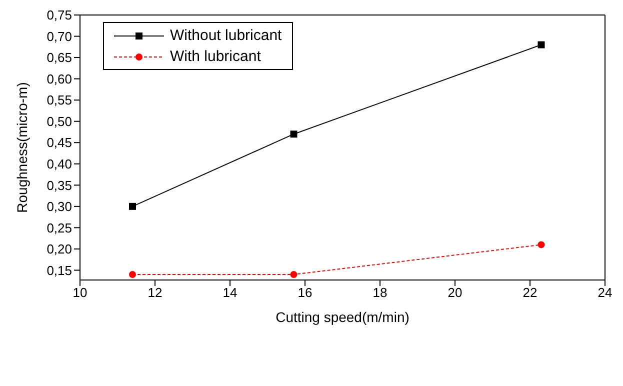 The width and height of the screenshot is (623, 386). What do you see at coordinates (59, 228) in the screenshot?
I see `y-tick-label: 0,25` at bounding box center [59, 228].